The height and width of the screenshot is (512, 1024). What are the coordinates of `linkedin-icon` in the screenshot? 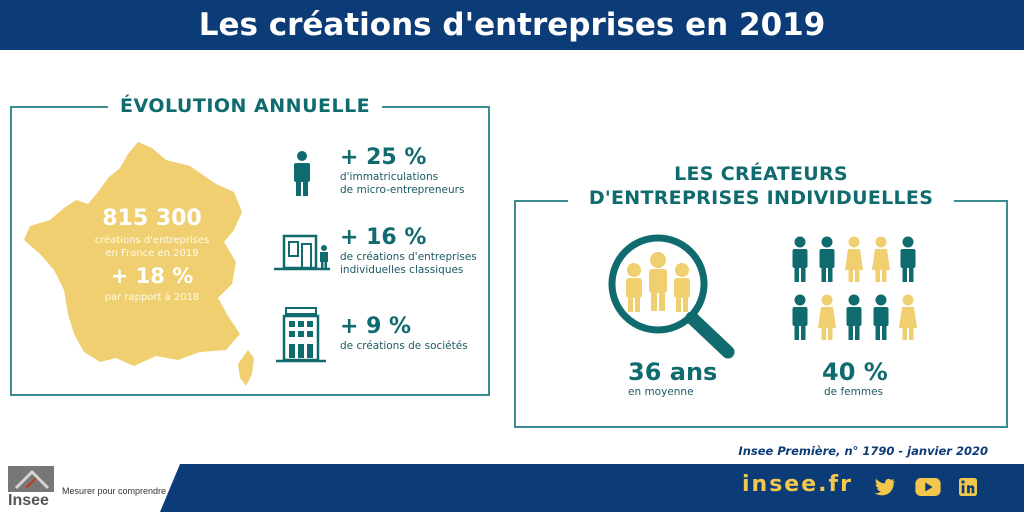 It's located at (968, 487).